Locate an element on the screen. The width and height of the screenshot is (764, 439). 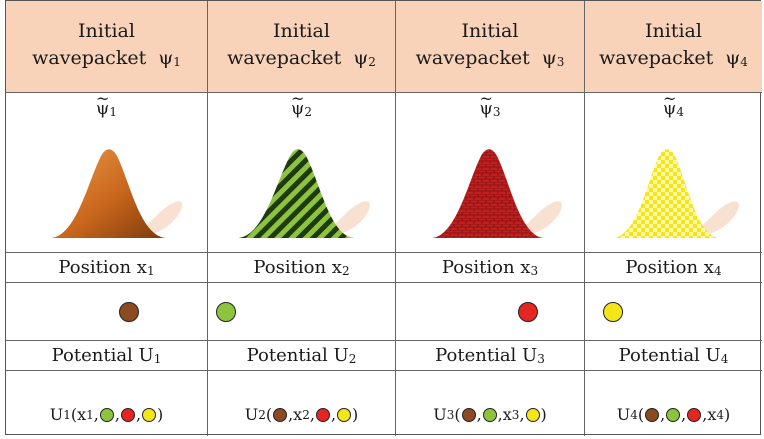
potential-label: Potential U4 is located at coordinates (674, 355).